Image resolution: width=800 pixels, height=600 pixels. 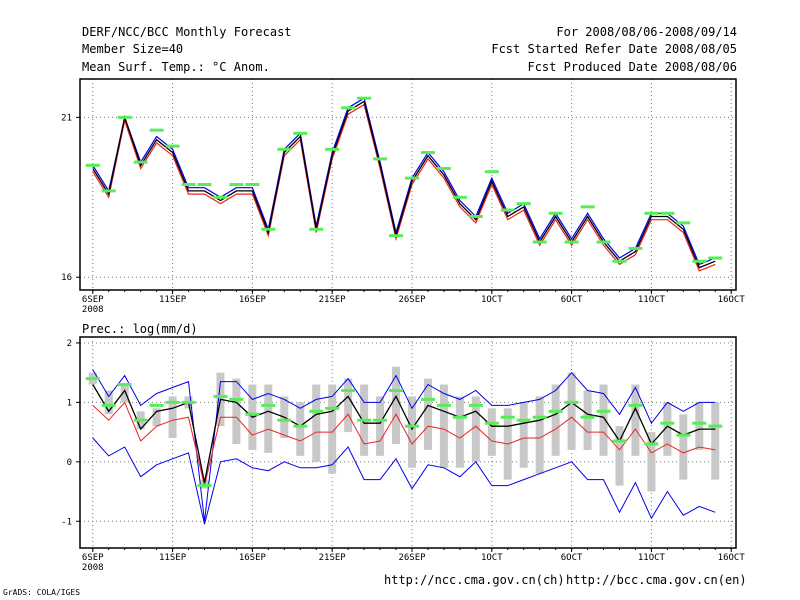 I want to click on y-tick-label: 21, so click(x=66, y=118).